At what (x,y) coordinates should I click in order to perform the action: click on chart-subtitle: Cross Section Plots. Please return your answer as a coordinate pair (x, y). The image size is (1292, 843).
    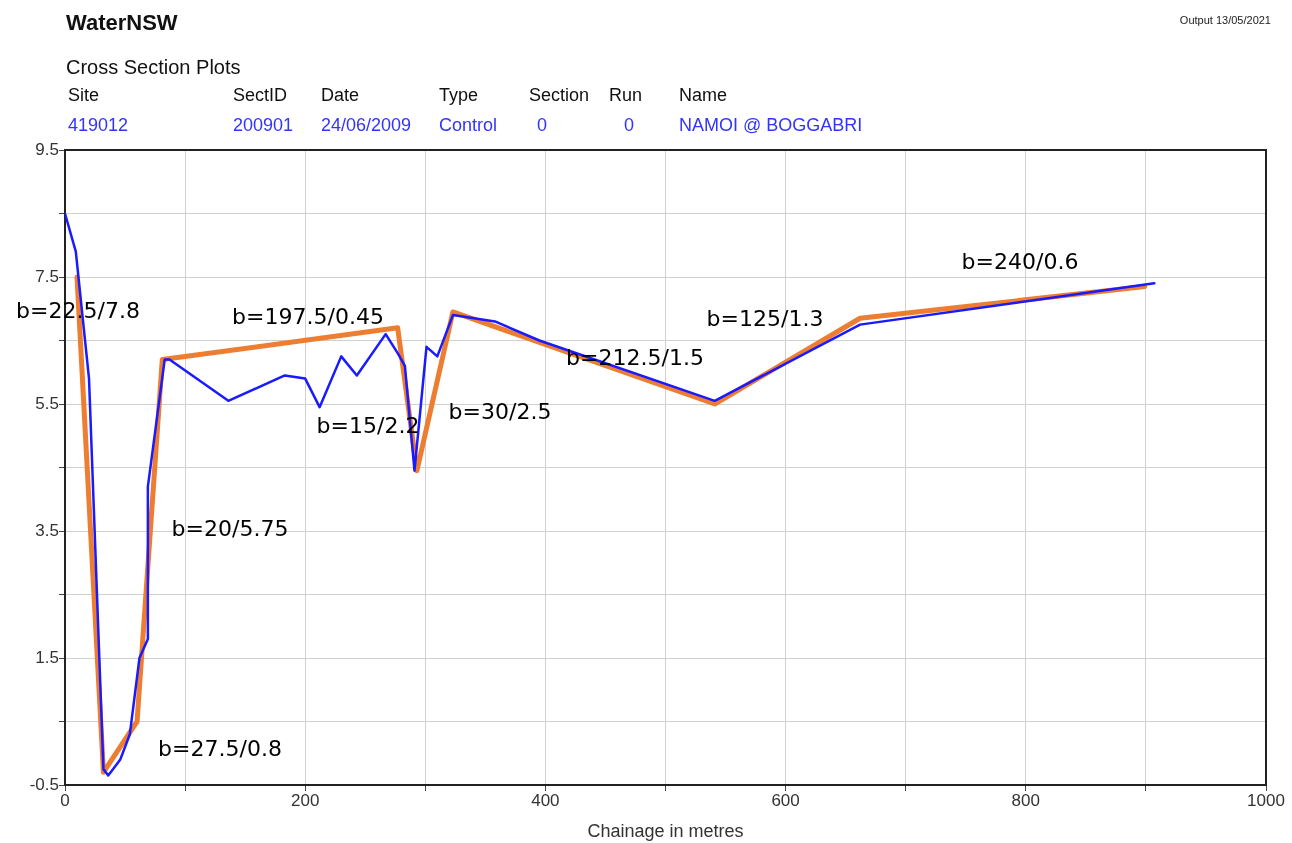
    Looking at the image, I should click on (153, 67).